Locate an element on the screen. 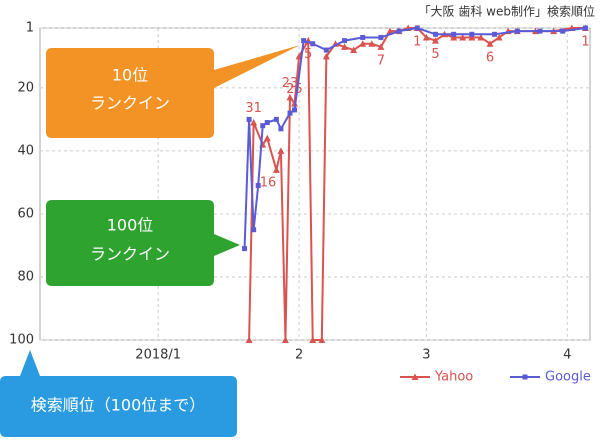  value-label: 25 is located at coordinates (294, 89).